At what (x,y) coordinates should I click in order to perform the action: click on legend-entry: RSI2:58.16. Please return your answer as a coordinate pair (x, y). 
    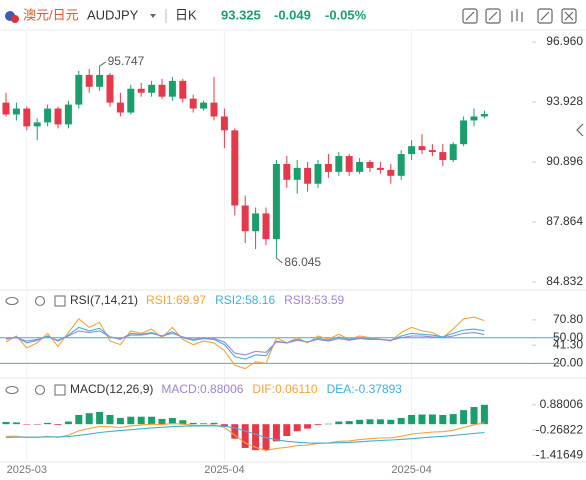
    Looking at the image, I should click on (245, 300).